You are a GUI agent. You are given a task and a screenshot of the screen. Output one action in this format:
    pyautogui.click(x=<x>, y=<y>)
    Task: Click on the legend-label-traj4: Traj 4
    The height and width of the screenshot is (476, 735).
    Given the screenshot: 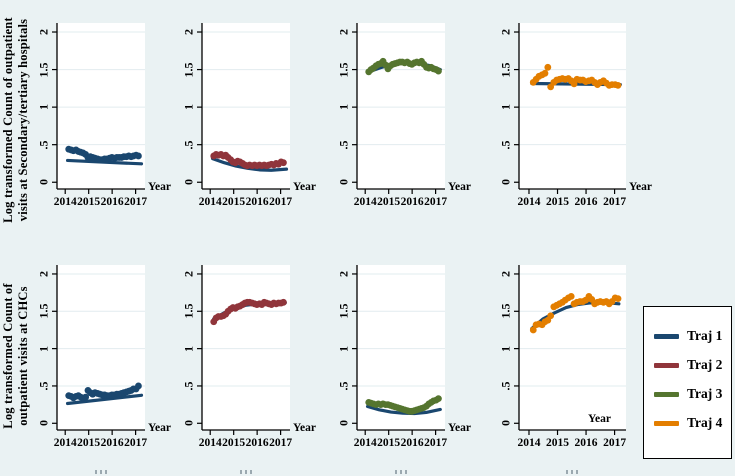 What is the action you would take?
    pyautogui.click(x=705, y=422)
    